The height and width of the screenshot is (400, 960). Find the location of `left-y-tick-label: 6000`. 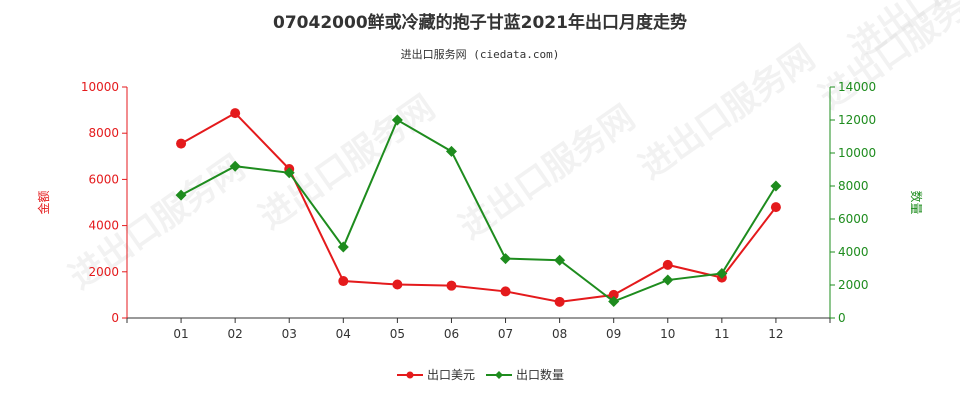

left-y-tick-label: 6000 is located at coordinates (103, 179).